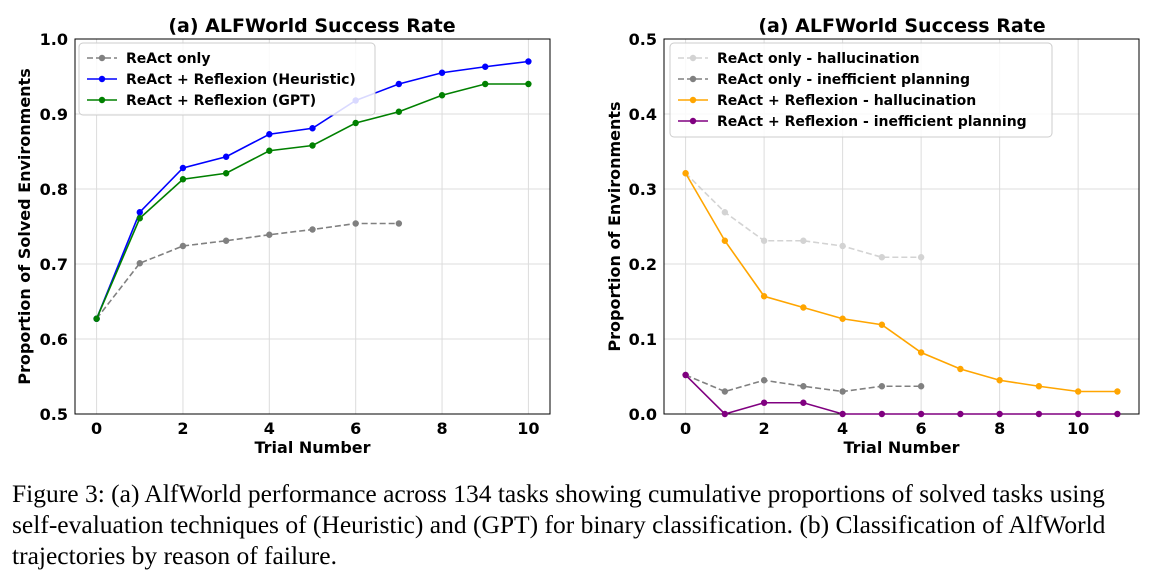 The height and width of the screenshot is (580, 1151). I want to click on y-tick-label: 0.1, so click(643, 339).